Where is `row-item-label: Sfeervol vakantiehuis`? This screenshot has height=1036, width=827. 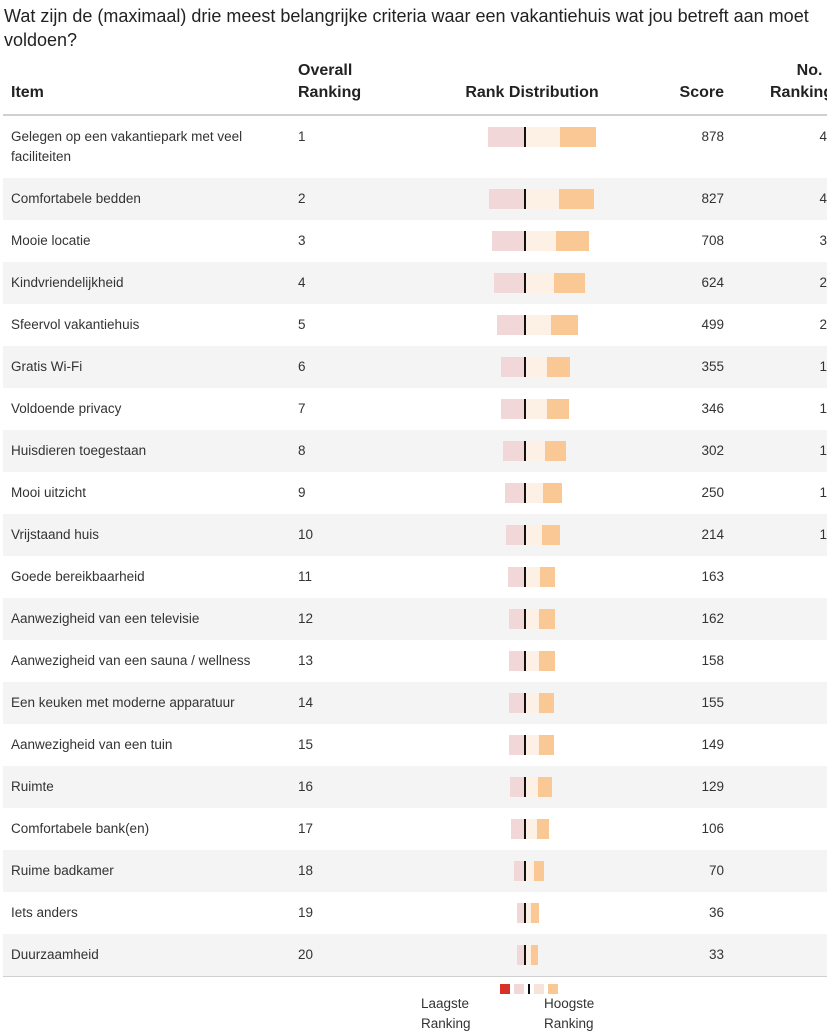 row-item-label: Sfeervol vakantiehuis is located at coordinates (75, 324).